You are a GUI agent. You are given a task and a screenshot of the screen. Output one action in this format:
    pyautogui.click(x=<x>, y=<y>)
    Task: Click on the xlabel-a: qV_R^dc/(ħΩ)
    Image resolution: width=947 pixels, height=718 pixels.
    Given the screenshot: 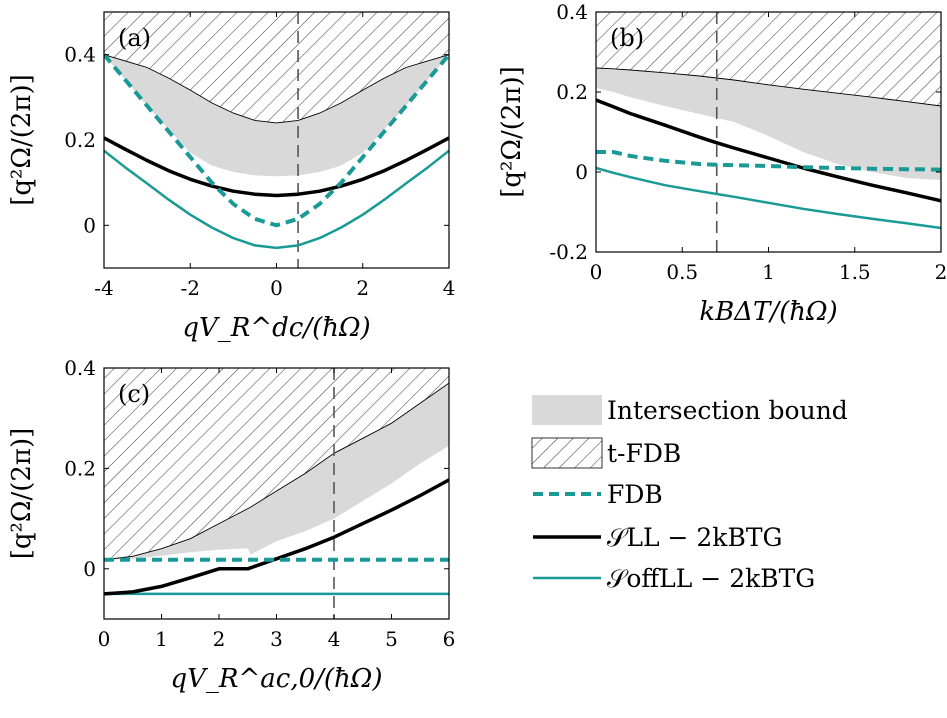 What is the action you would take?
    pyautogui.click(x=276, y=328)
    